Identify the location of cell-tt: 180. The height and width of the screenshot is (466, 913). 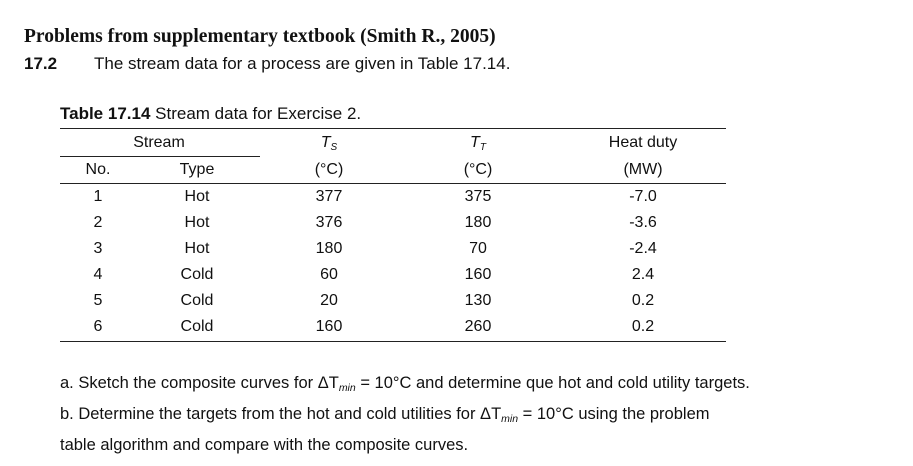
(478, 222).